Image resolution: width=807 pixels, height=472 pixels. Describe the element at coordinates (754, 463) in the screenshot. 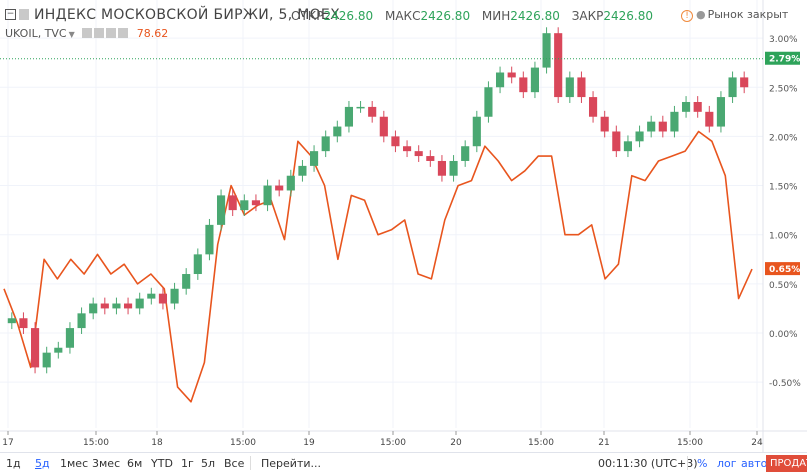

I see `auto-scale-button: авто` at that location.